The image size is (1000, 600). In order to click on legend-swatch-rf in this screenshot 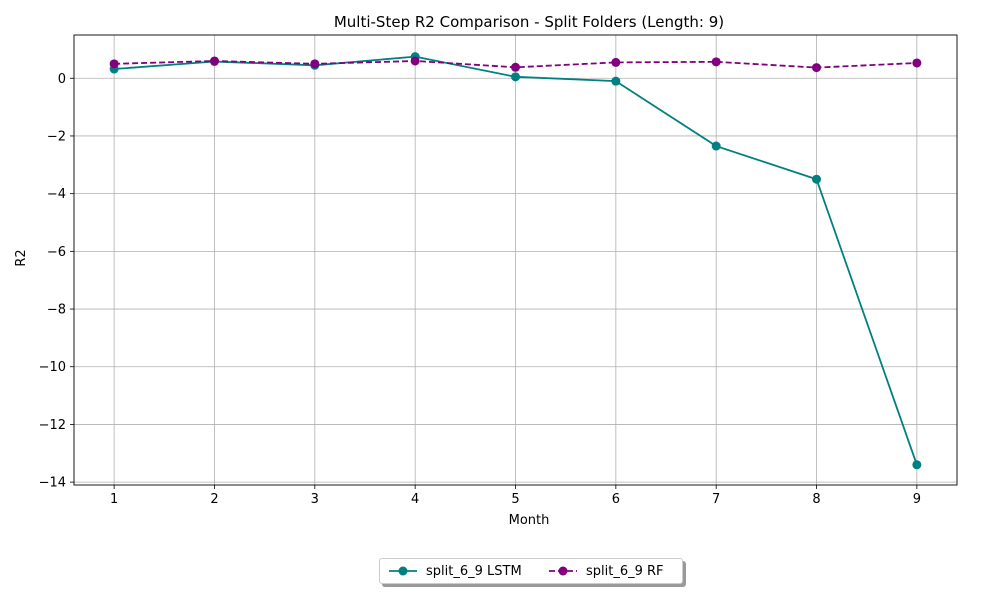, I will do `click(563, 571)`.